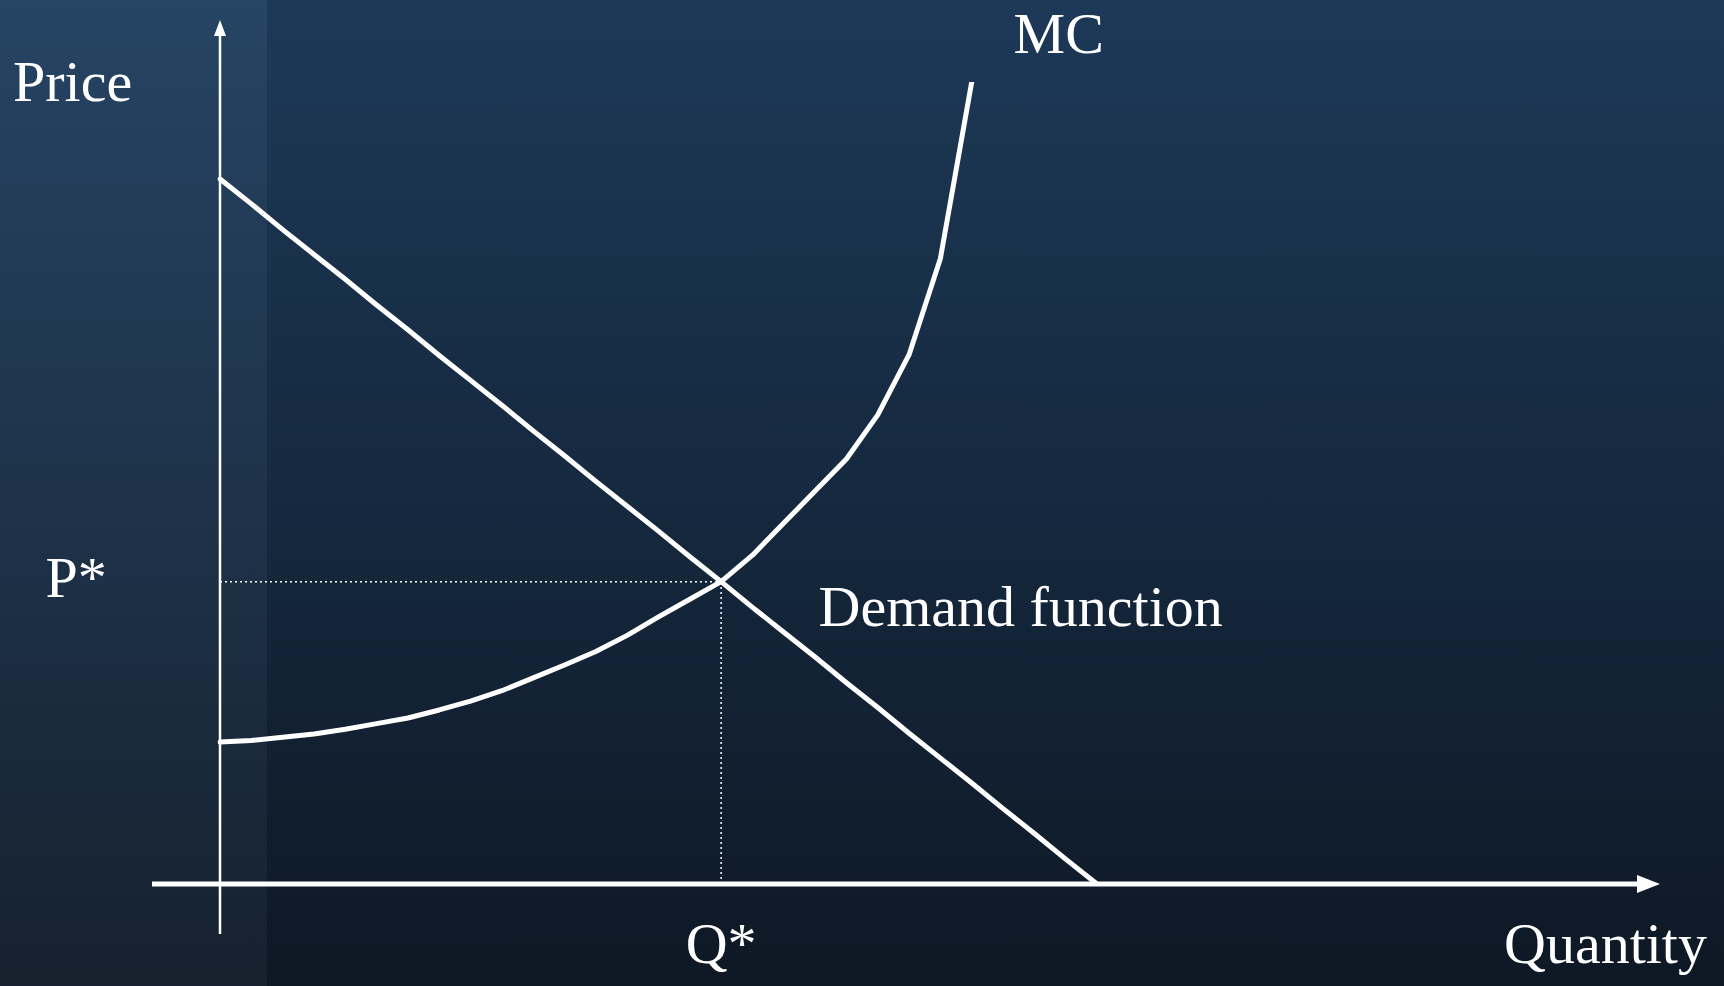  Describe the element at coordinates (73, 82) in the screenshot. I see `y-axis-title: Price` at that location.